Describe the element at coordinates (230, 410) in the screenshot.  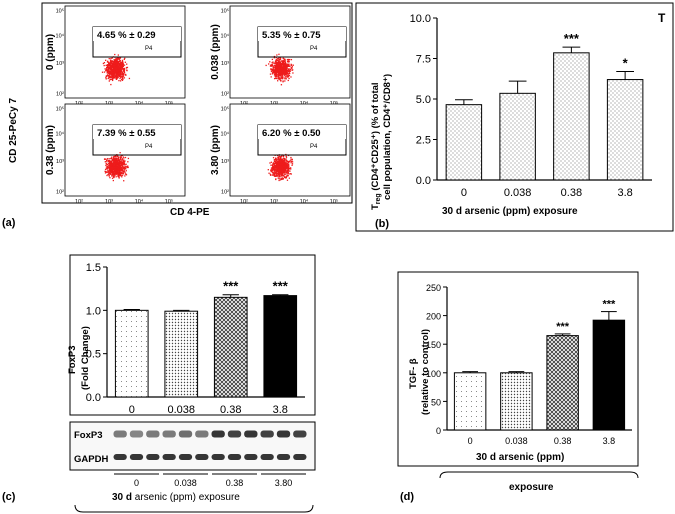
I see `panel-c-x-tick-label: 0.38` at that location.